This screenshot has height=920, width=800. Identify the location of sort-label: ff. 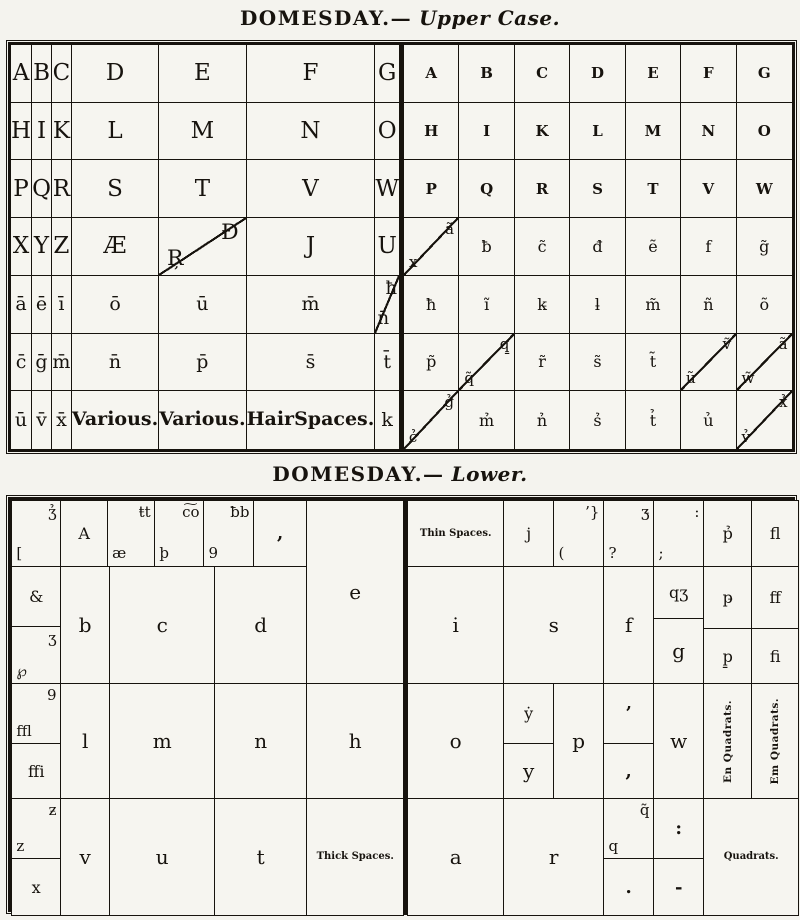
(775, 598).